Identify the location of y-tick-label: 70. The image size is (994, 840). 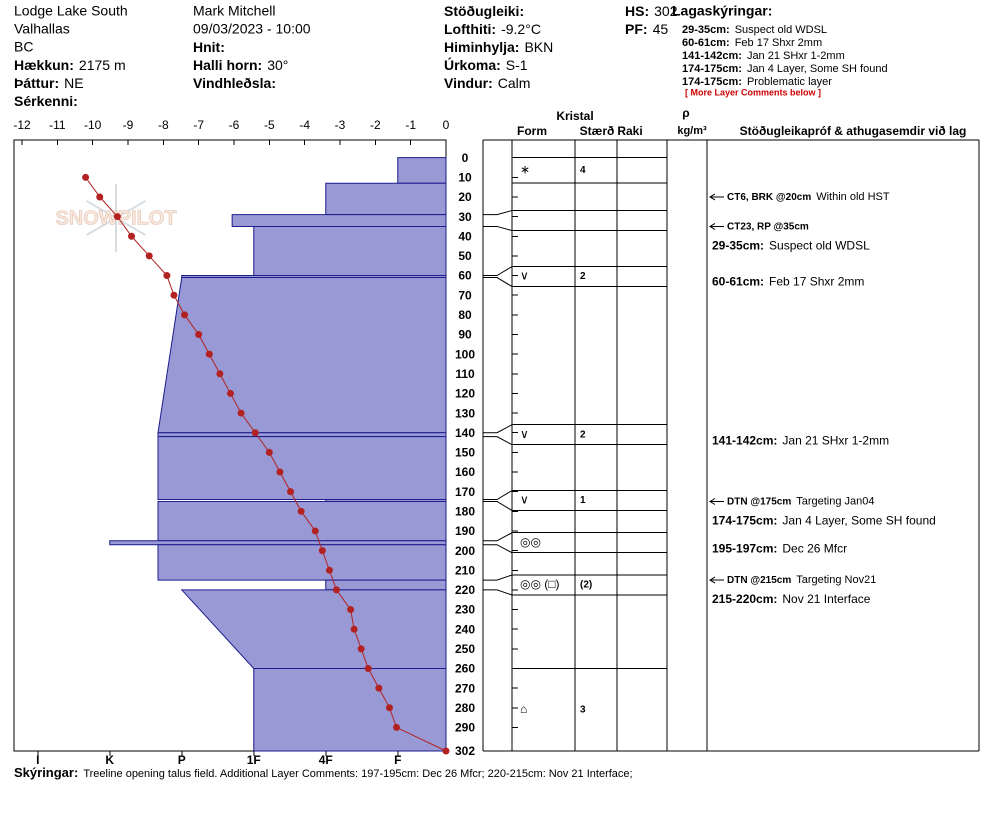
(465, 295).